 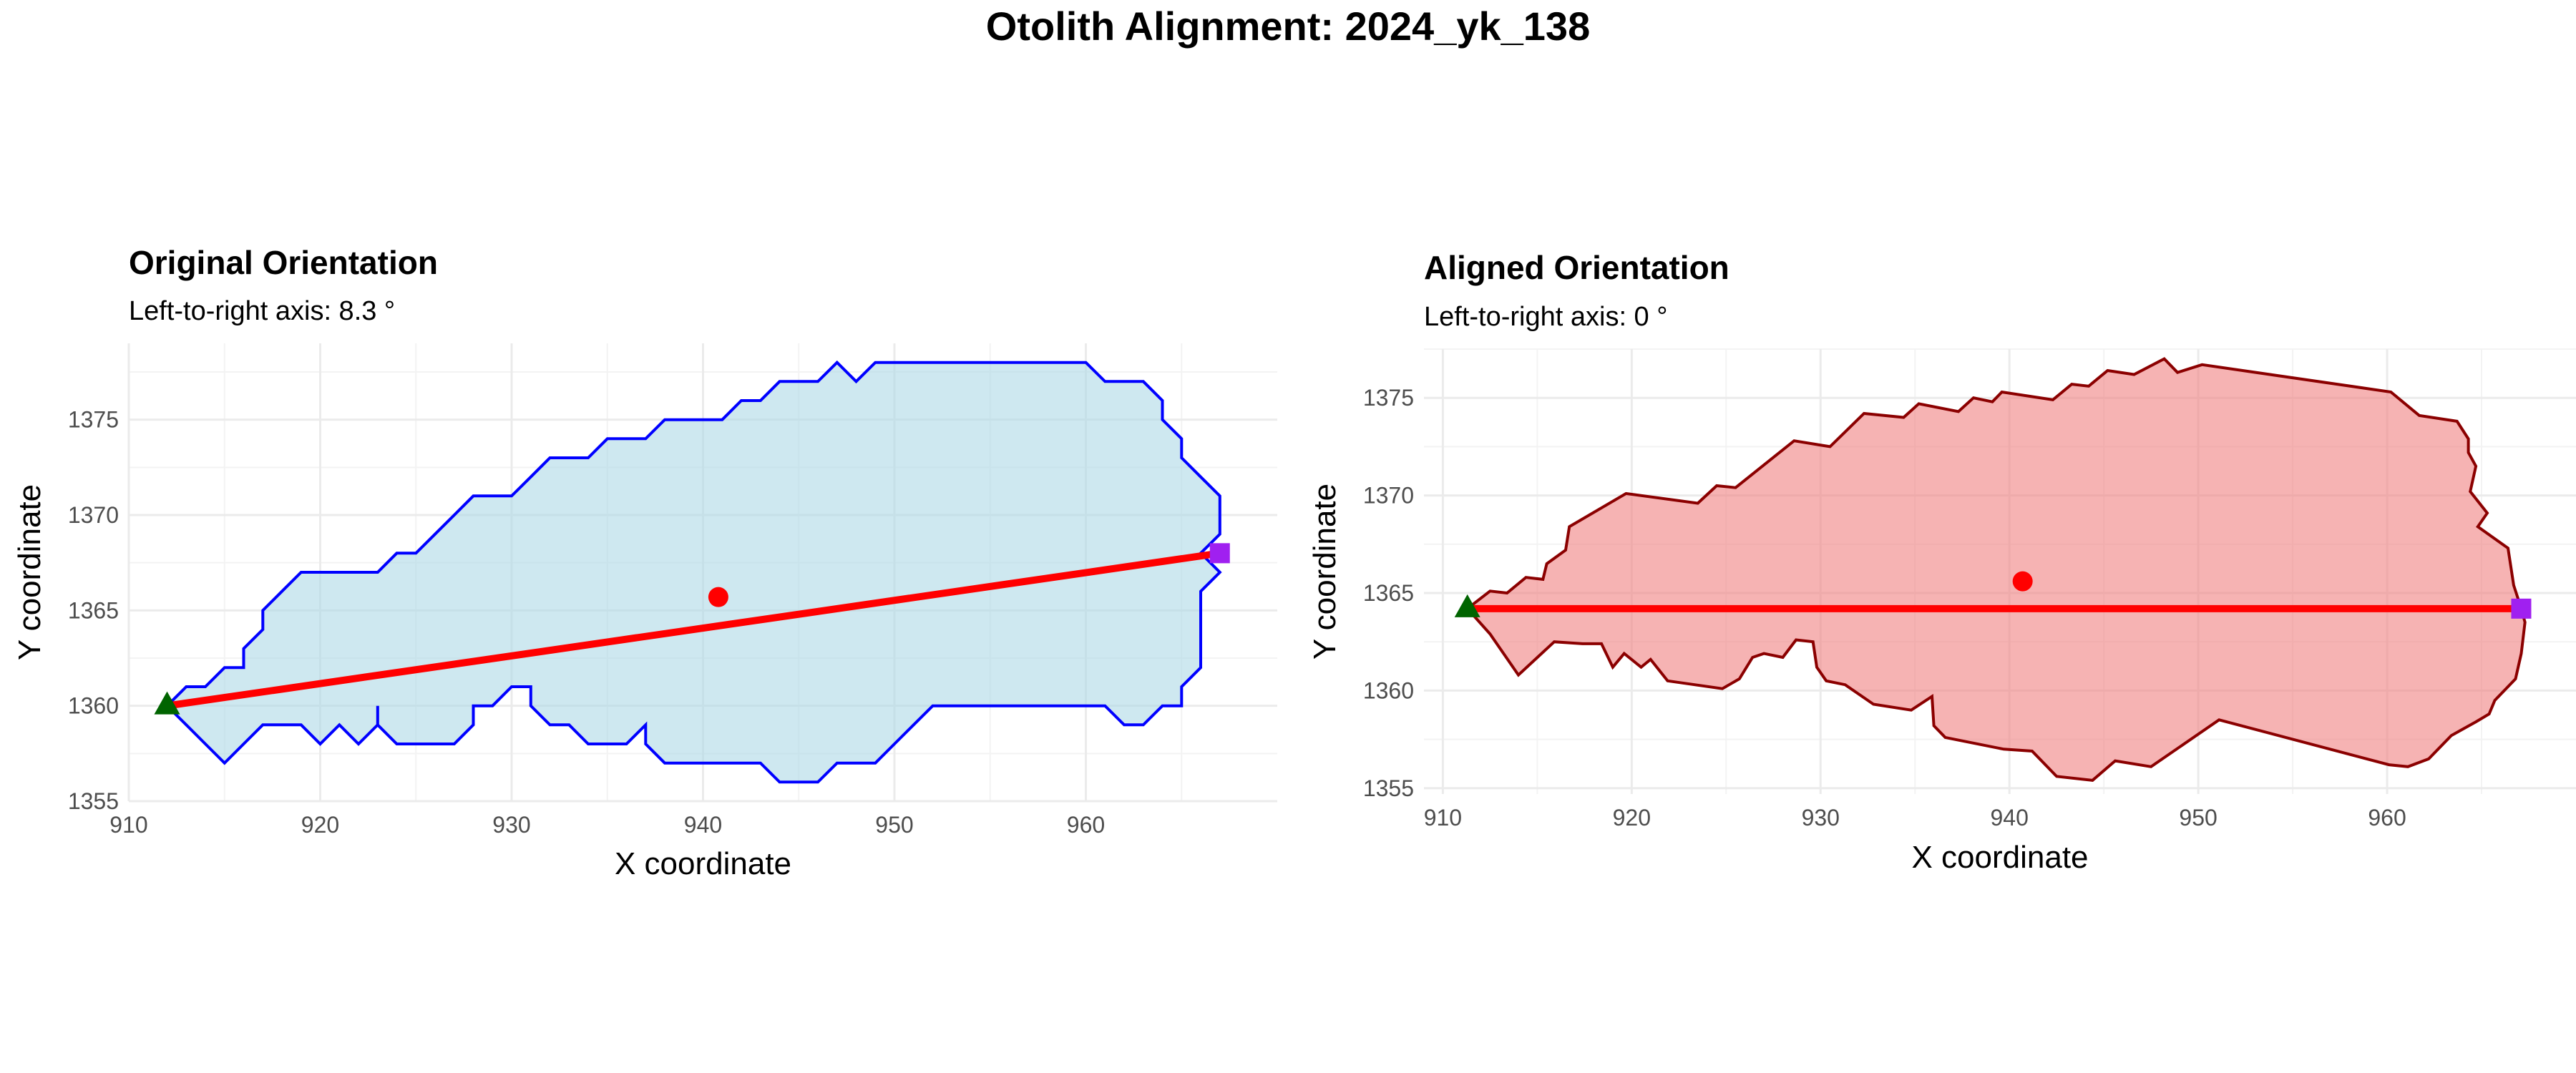 What do you see at coordinates (1999, 858) in the screenshot?
I see `aligned-x-axis-label: X coordinate` at bounding box center [1999, 858].